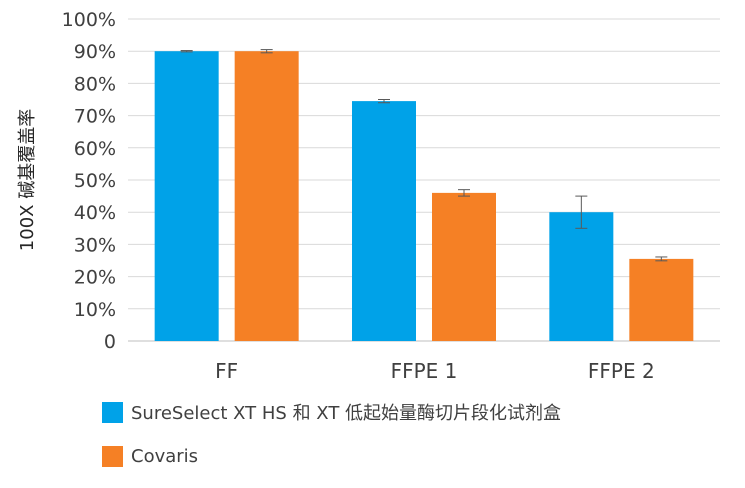  What do you see at coordinates (346, 413) in the screenshot?
I see `legend-label-sureselect: SureSelect XT HS 和 XT 低起始量酶切片段化试剂盒` at bounding box center [346, 413].